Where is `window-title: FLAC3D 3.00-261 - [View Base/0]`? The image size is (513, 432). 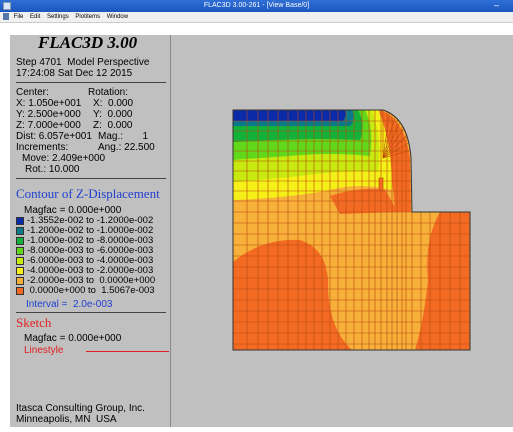
window-title: FLAC3D 3.00-261 - [View Base/0] is located at coordinates (256, 5).